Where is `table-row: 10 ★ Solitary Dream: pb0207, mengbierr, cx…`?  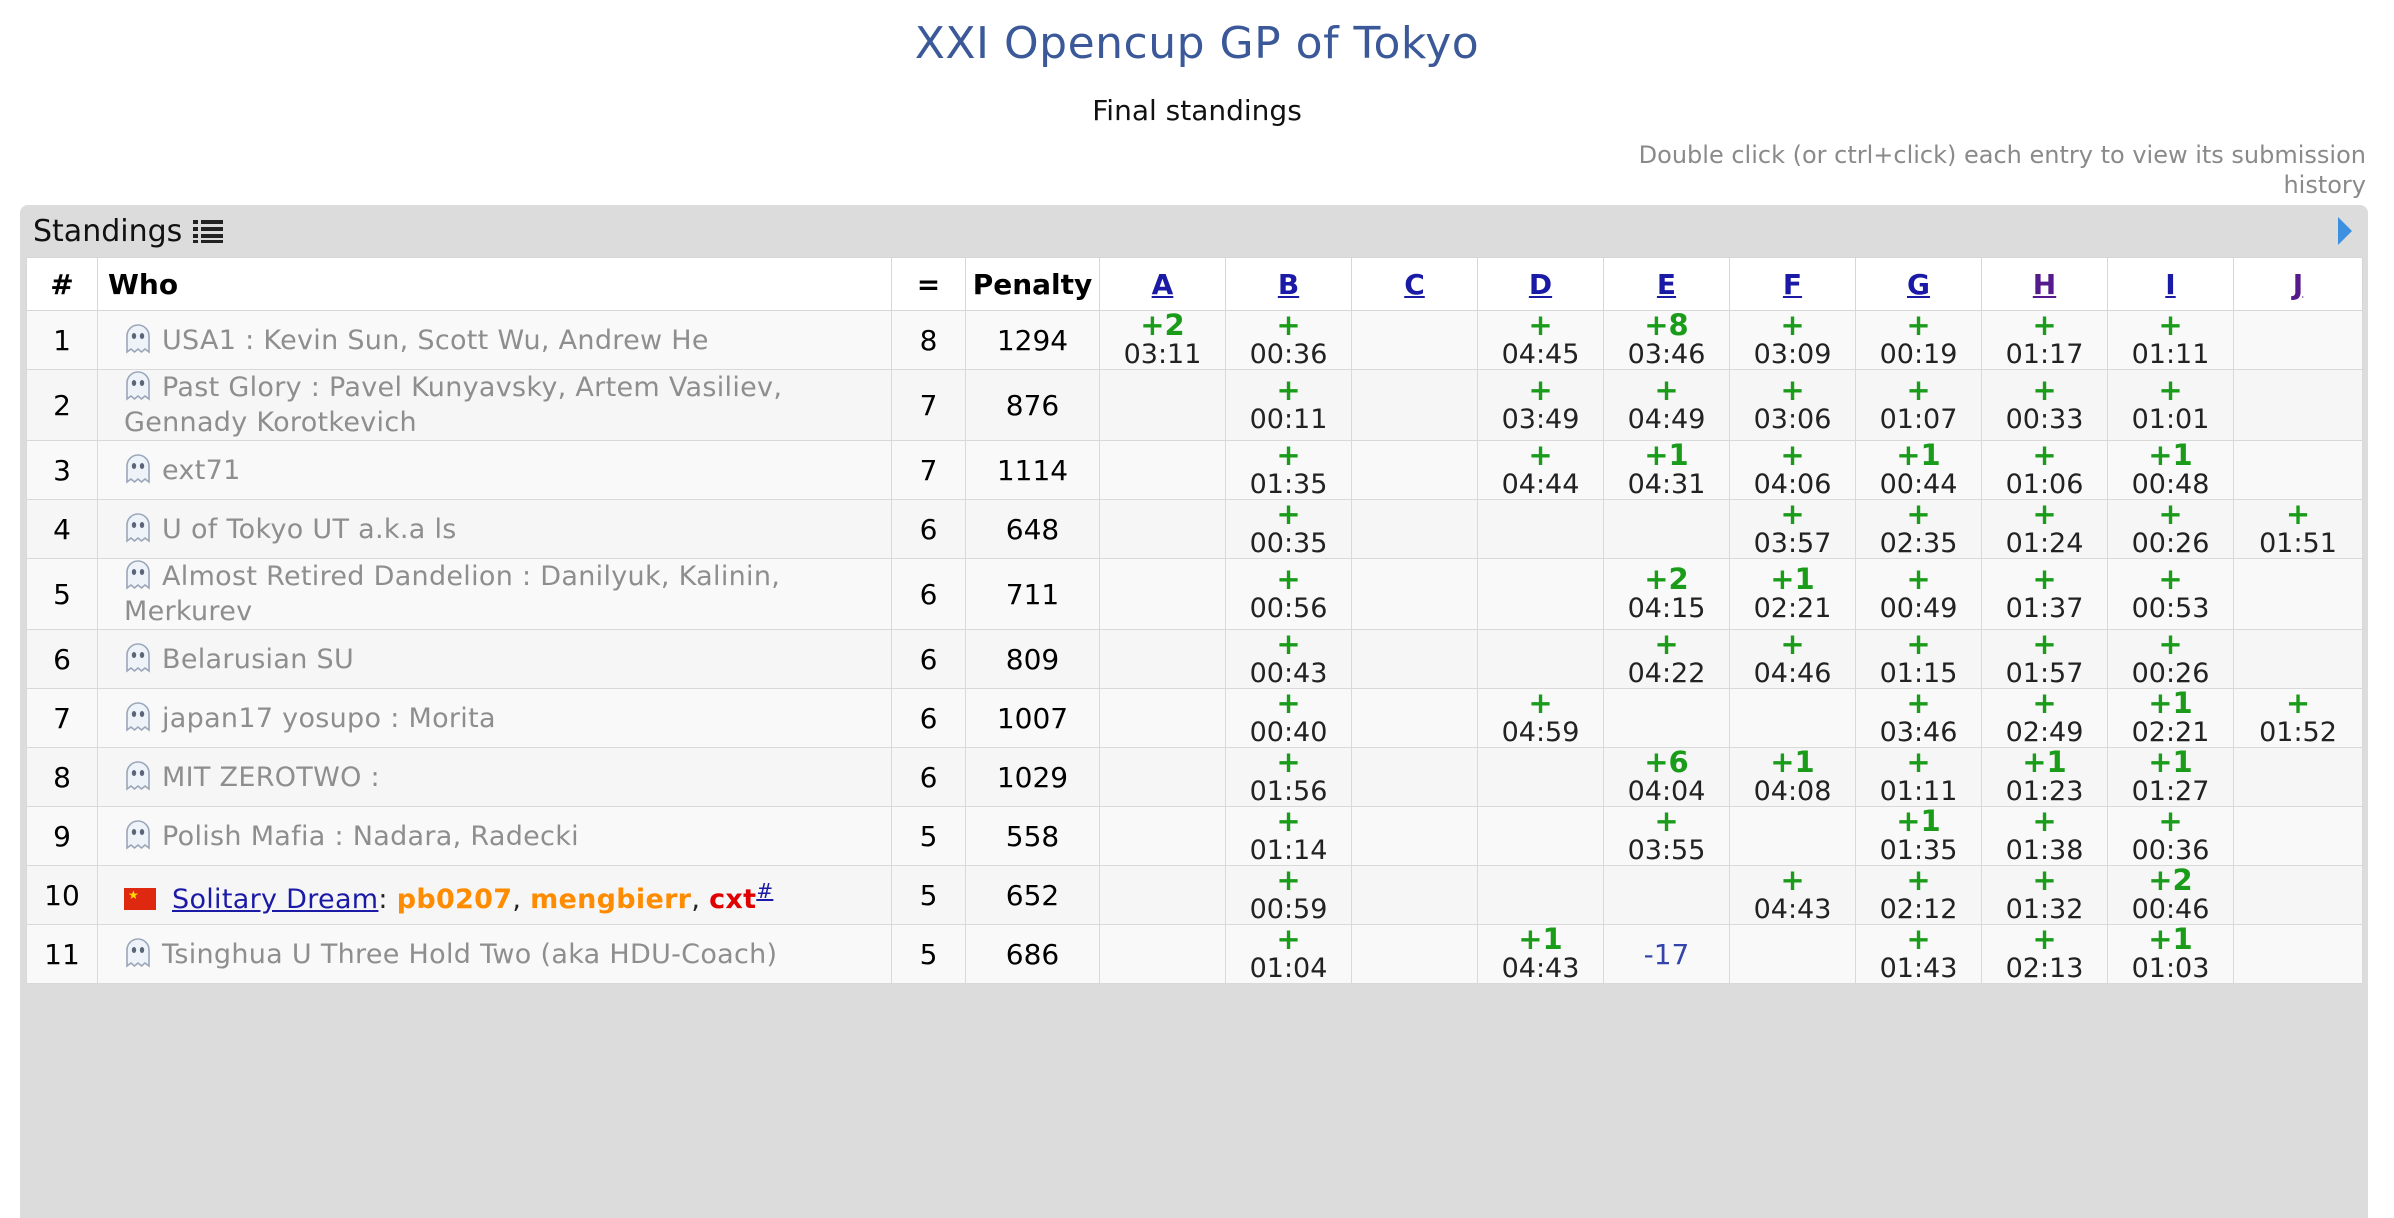
table-row: 10 ★ Solitary Dream: pb0207, mengbierr, cx… is located at coordinates (1194, 895).